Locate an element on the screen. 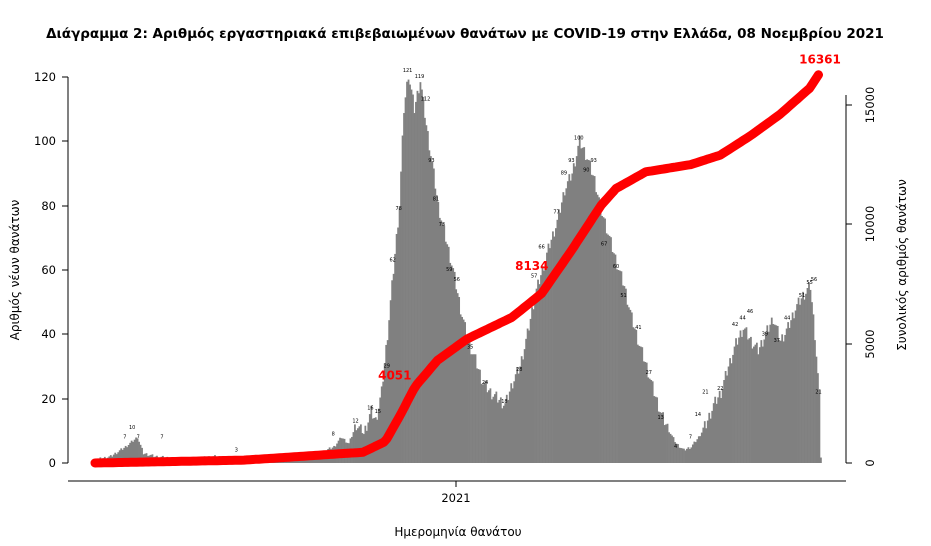 The width and height of the screenshot is (931, 546). bar-value-label: 12 is located at coordinates (355, 421).